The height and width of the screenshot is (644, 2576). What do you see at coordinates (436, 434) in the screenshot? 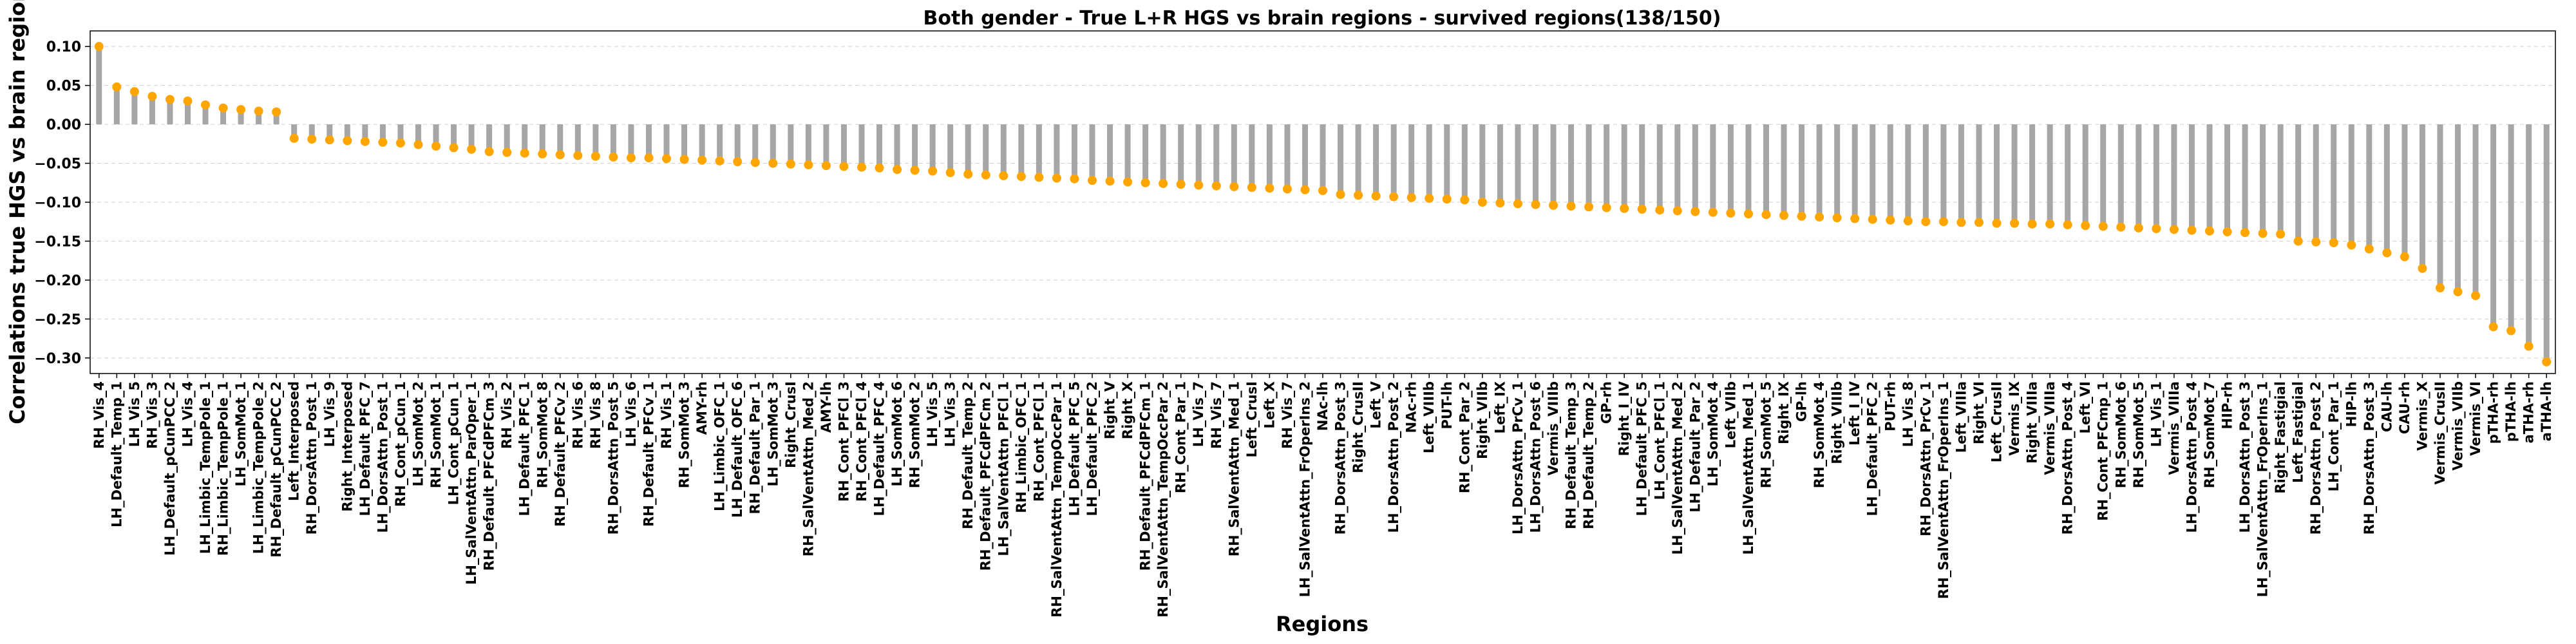
I see `x-tick-label: RH_SomMot_1` at bounding box center [436, 434].